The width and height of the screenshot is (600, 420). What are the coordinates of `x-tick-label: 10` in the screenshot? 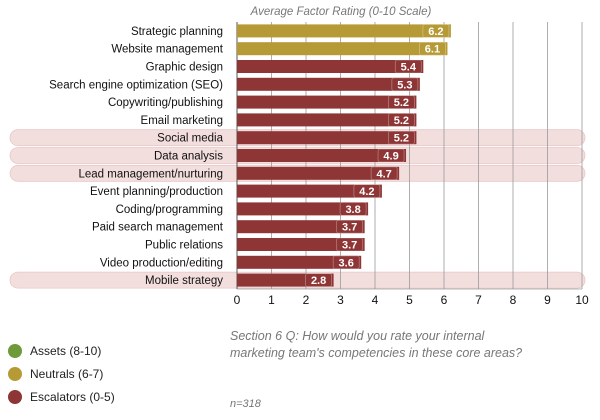 It's located at (582, 300).